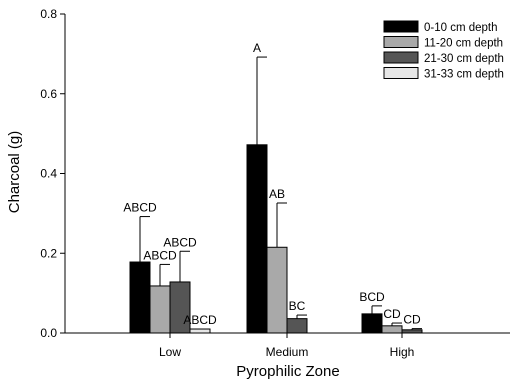  What do you see at coordinates (277, 194) in the screenshot?
I see `bar-significance-label: AB` at bounding box center [277, 194].